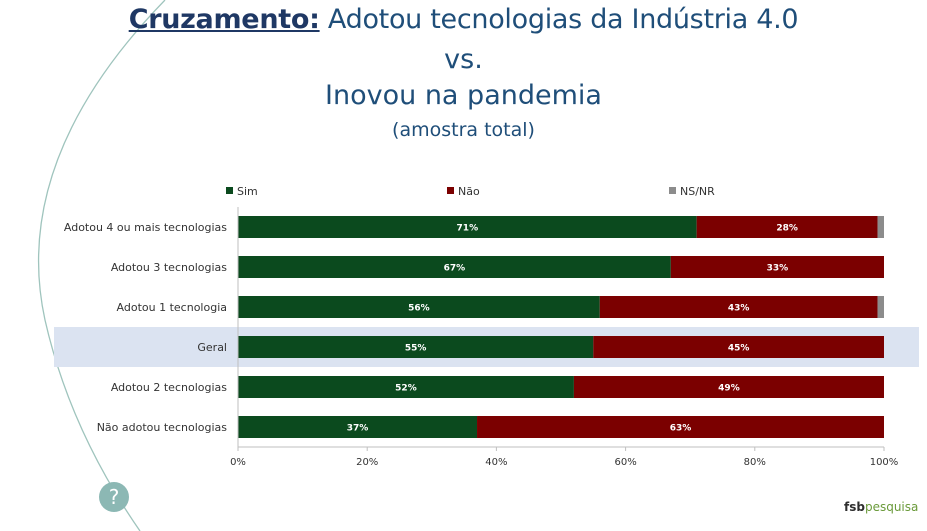 The width and height of the screenshot is (927, 531). I want to click on title-line3: Inovou na pandemia, so click(463, 95).